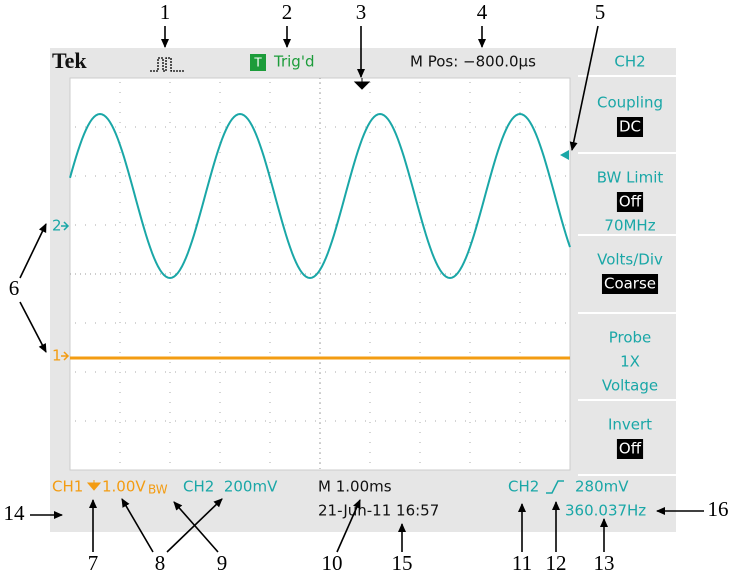 This screenshot has height=580, width=740. Describe the element at coordinates (473, 62) in the screenshot. I see `horizontal-position: M Pos: −800.0µs` at that location.